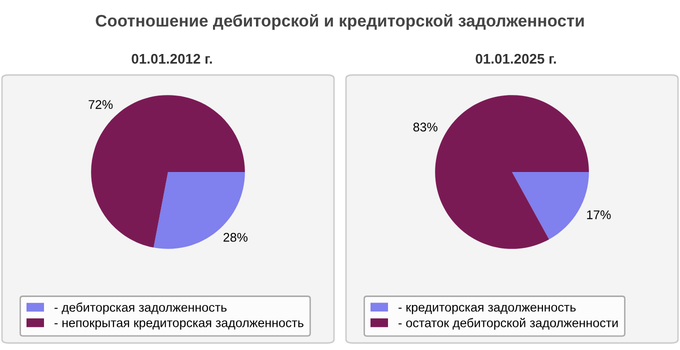  I want to click on data-label: 28%, so click(236, 237).